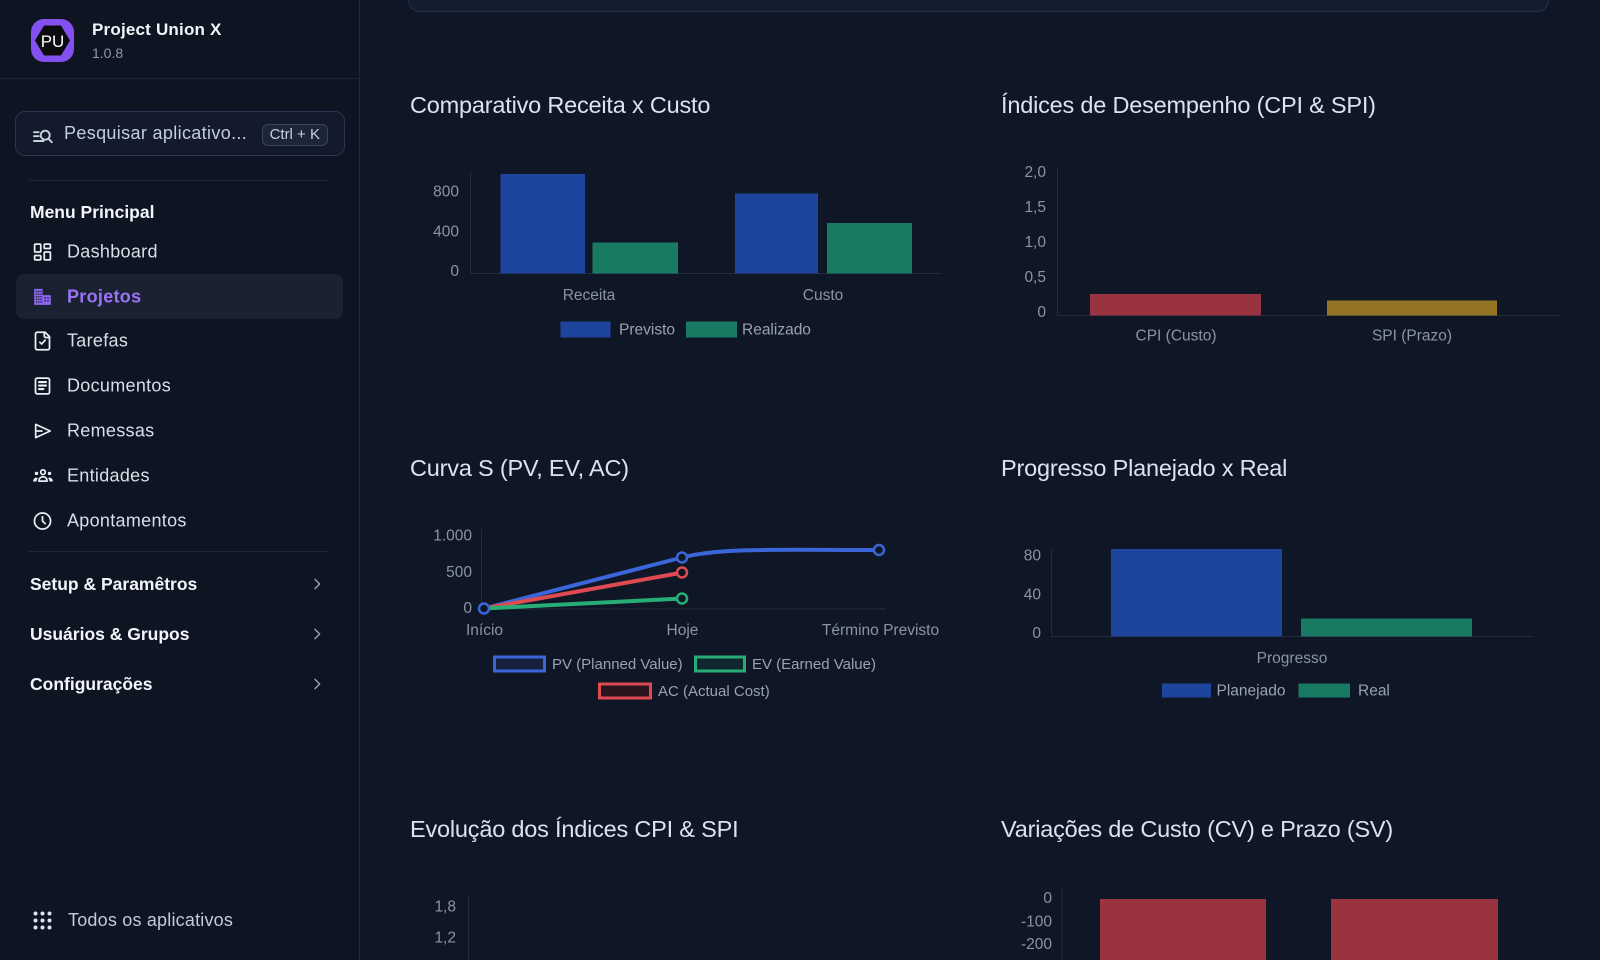 Image resolution: width=1600 pixels, height=960 pixels. Describe the element at coordinates (1197, 829) in the screenshot. I see `svg-text:Variações de Custo (CV) e Praz: Variações de Custo (CV) e Prazo (SV)` at that location.